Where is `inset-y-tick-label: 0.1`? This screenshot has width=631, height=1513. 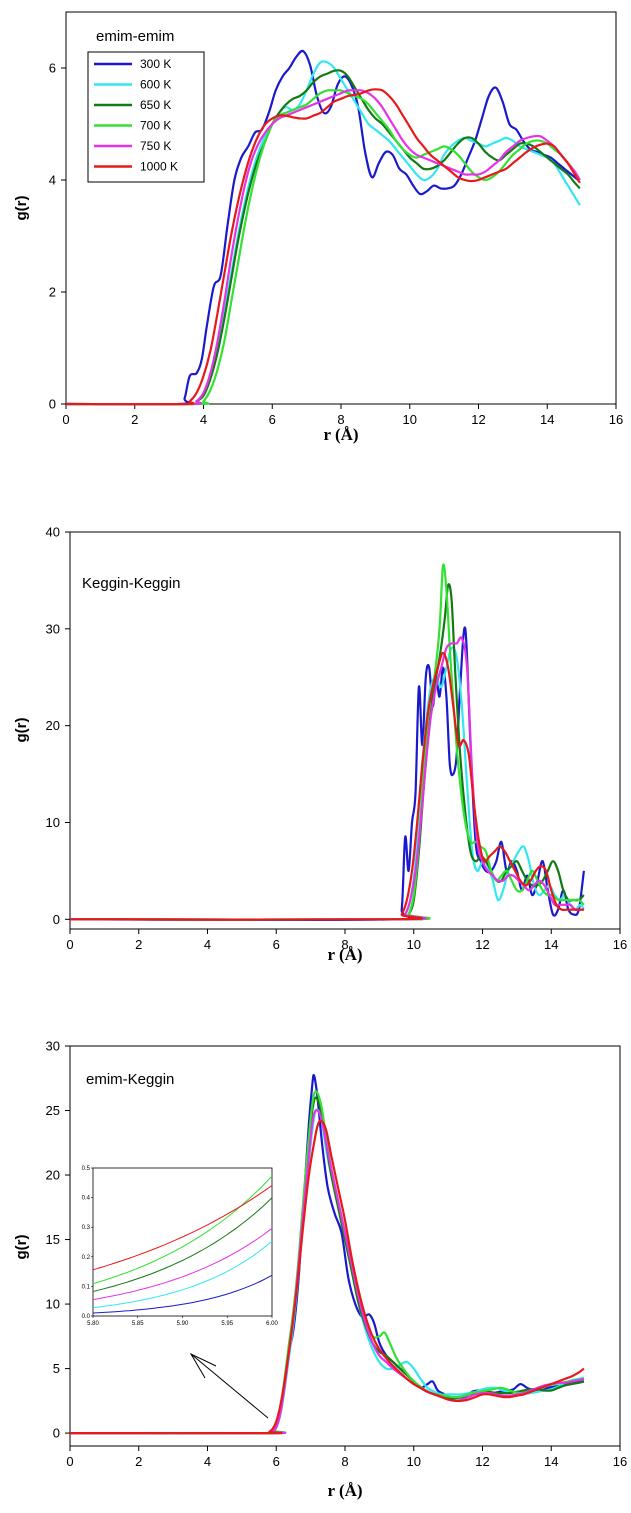 inset-y-tick-label: 0.1 is located at coordinates (86, 1287).